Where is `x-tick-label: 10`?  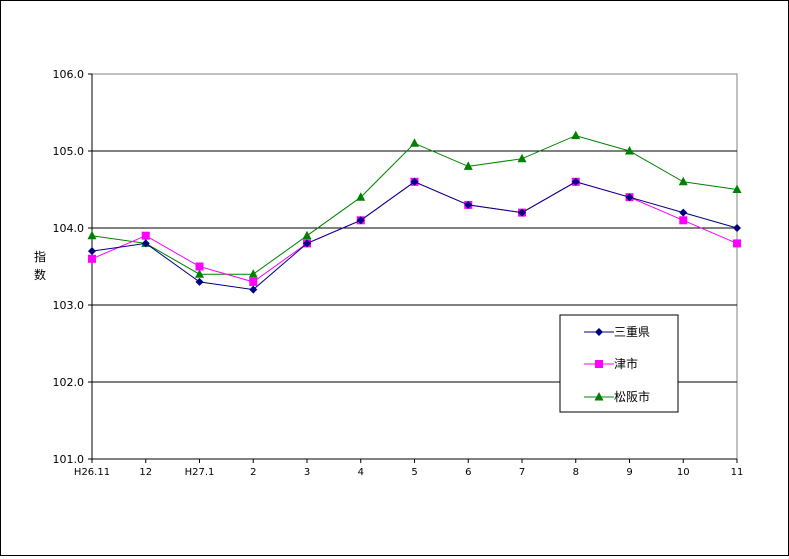 x-tick-label: 10 is located at coordinates (683, 472).